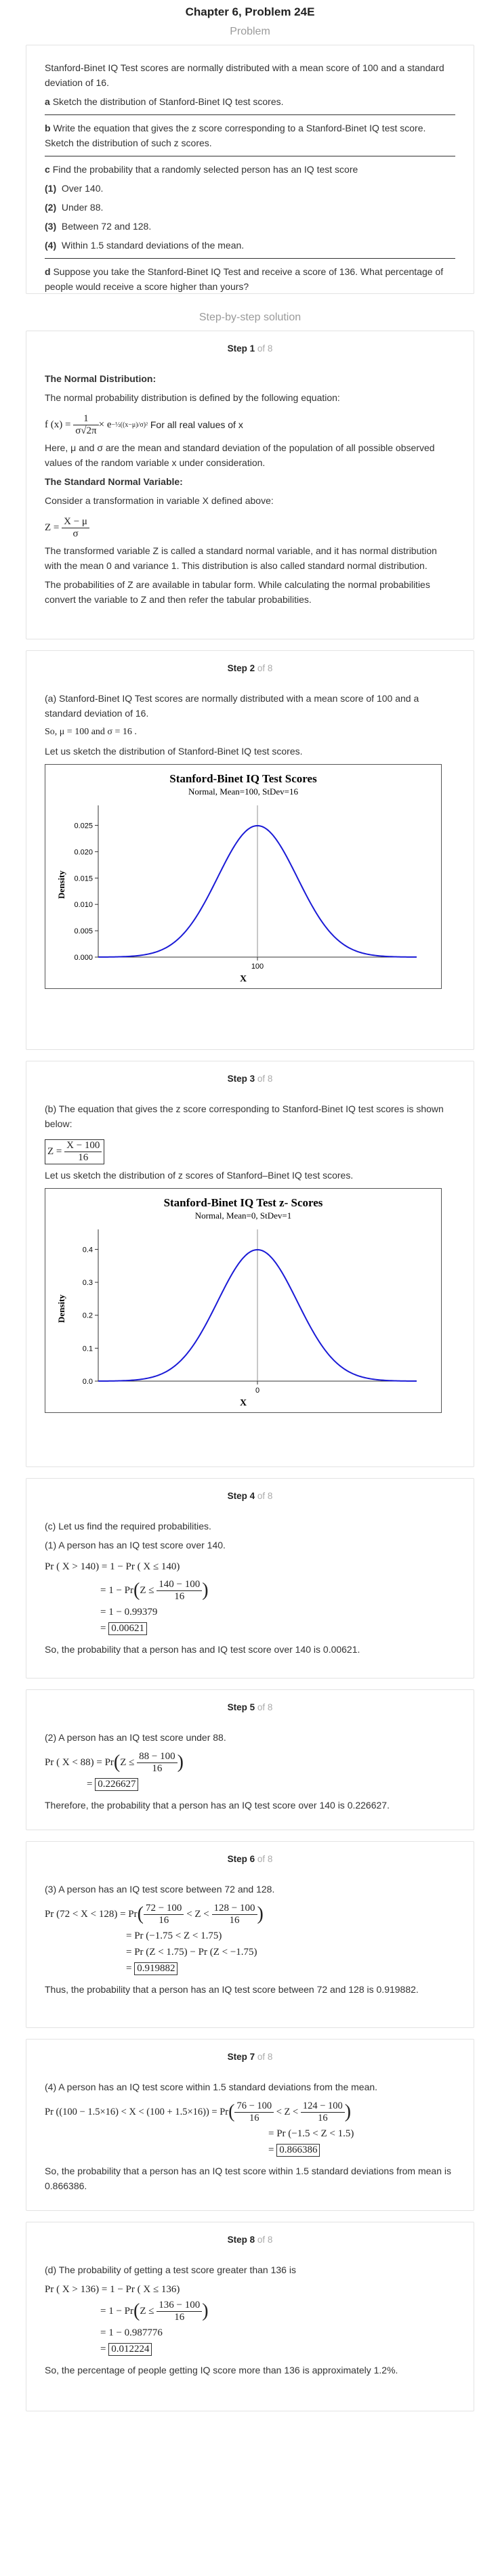 The width and height of the screenshot is (500, 2576). What do you see at coordinates (250, 2311) in the screenshot?
I see `eq-line: = 1 − Pr(Z ≤ 136 − 100 16)` at bounding box center [250, 2311].